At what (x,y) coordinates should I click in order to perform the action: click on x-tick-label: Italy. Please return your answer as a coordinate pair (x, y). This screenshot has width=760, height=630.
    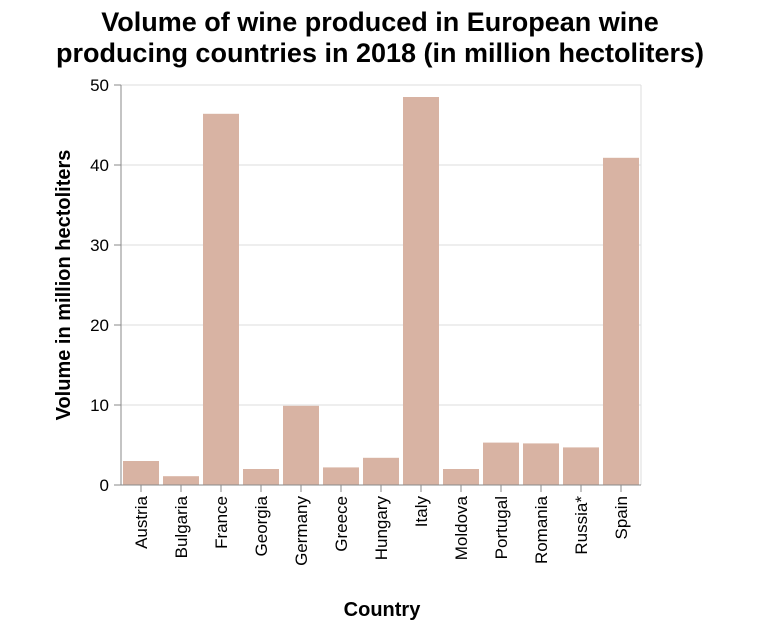
    Looking at the image, I should click on (421, 512).